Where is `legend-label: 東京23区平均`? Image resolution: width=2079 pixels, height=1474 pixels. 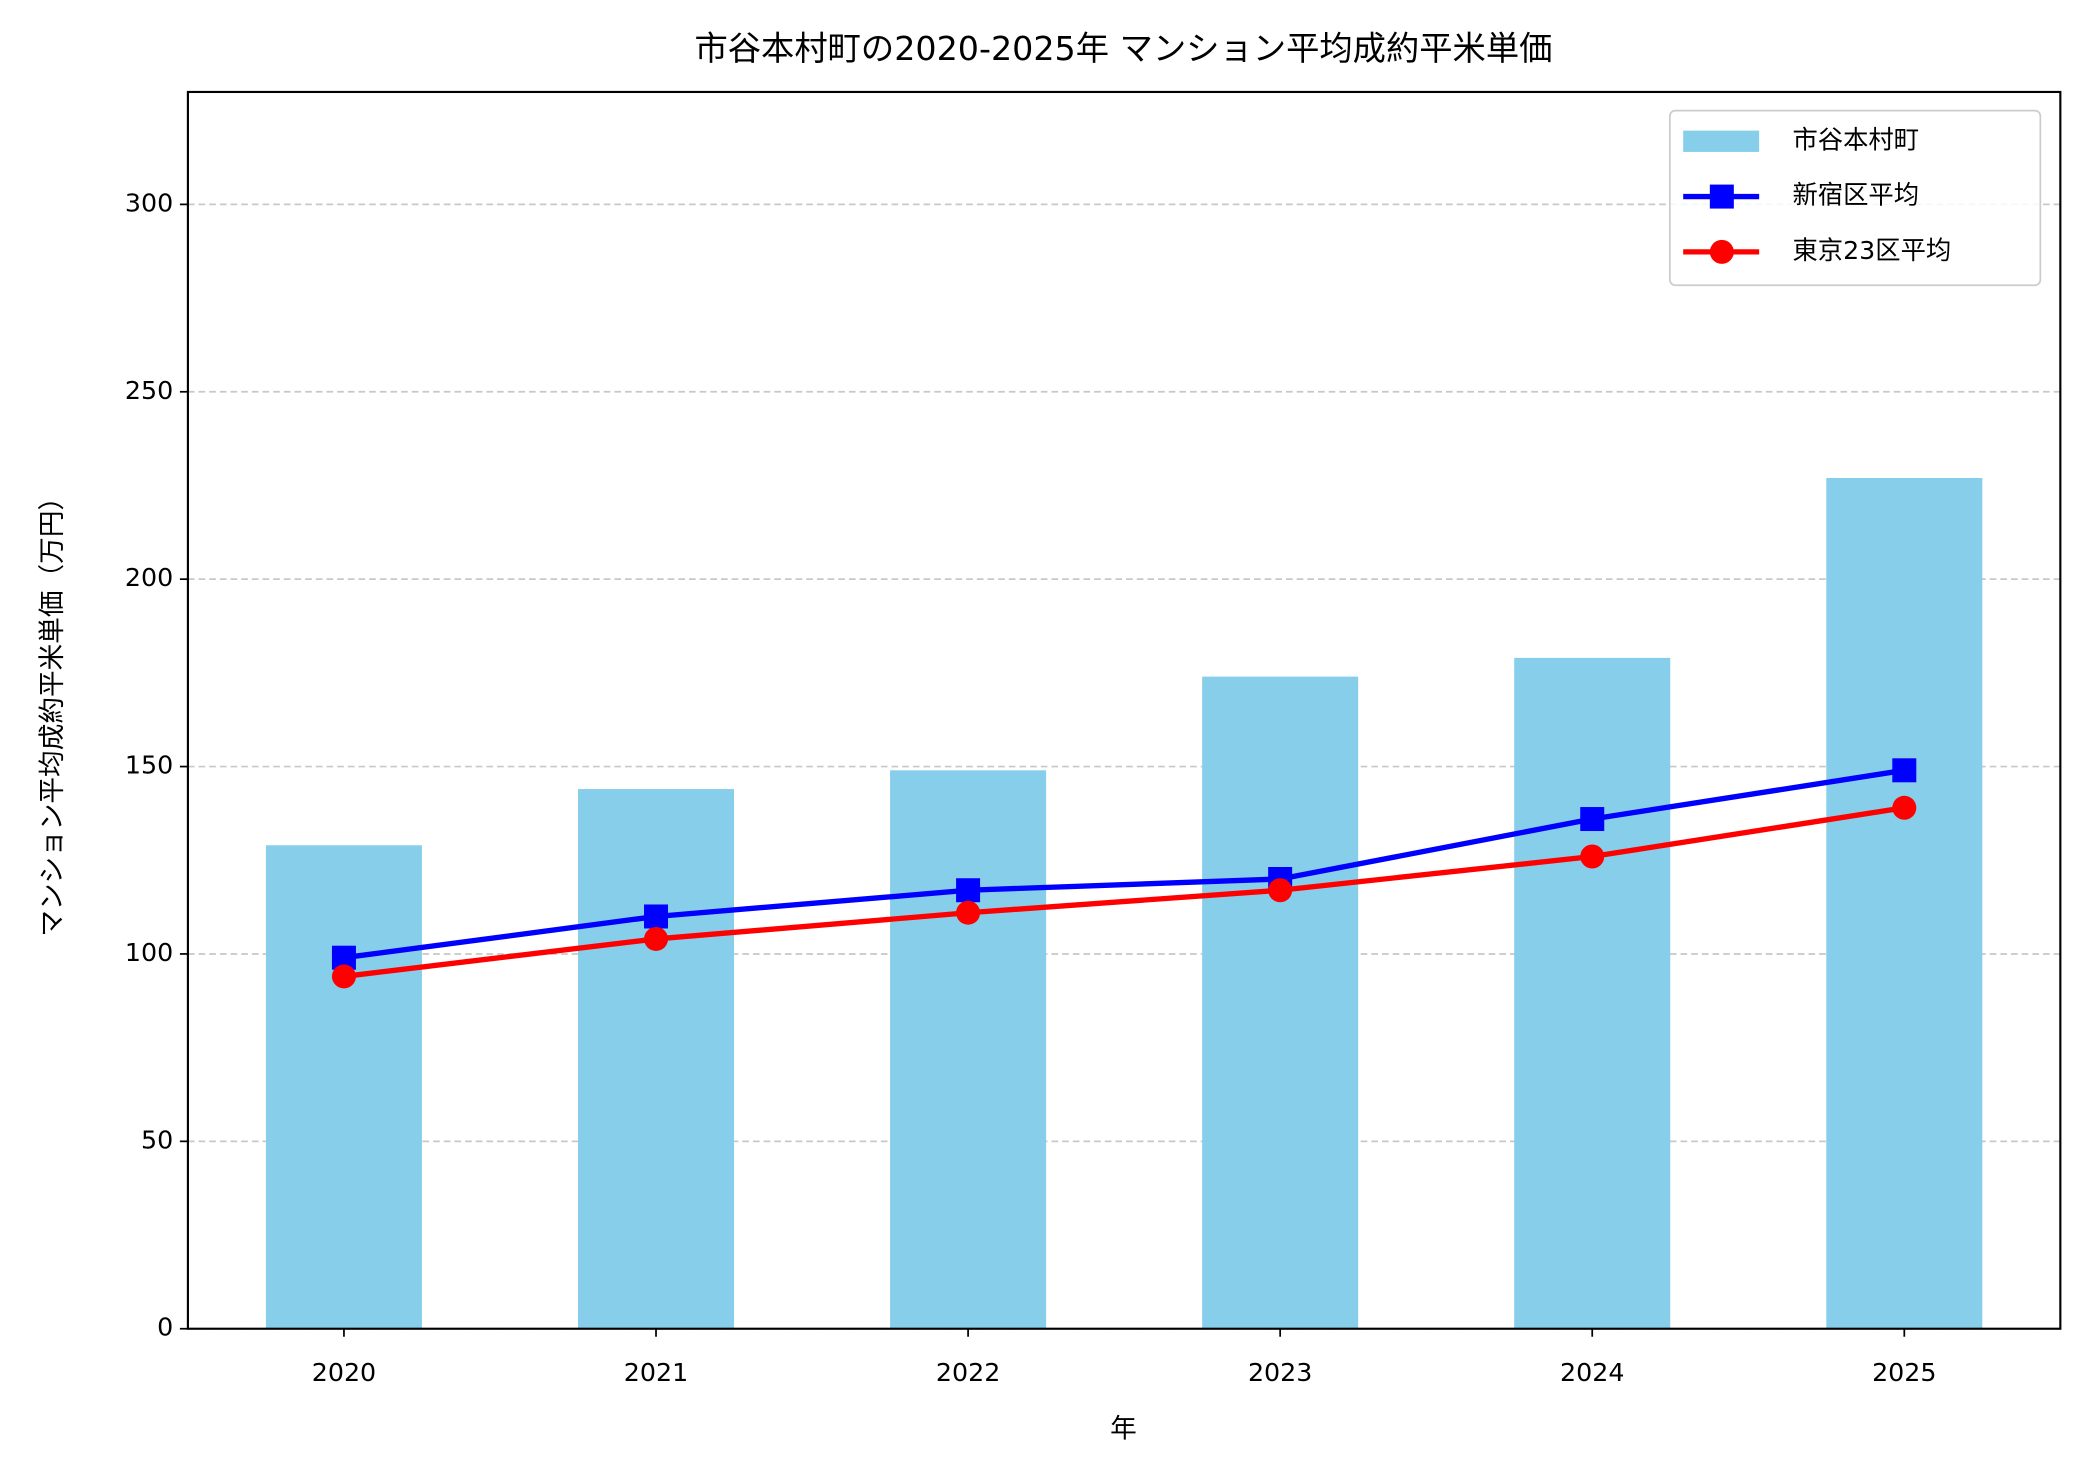
legend-label: 東京23区平均 is located at coordinates (1871, 250).